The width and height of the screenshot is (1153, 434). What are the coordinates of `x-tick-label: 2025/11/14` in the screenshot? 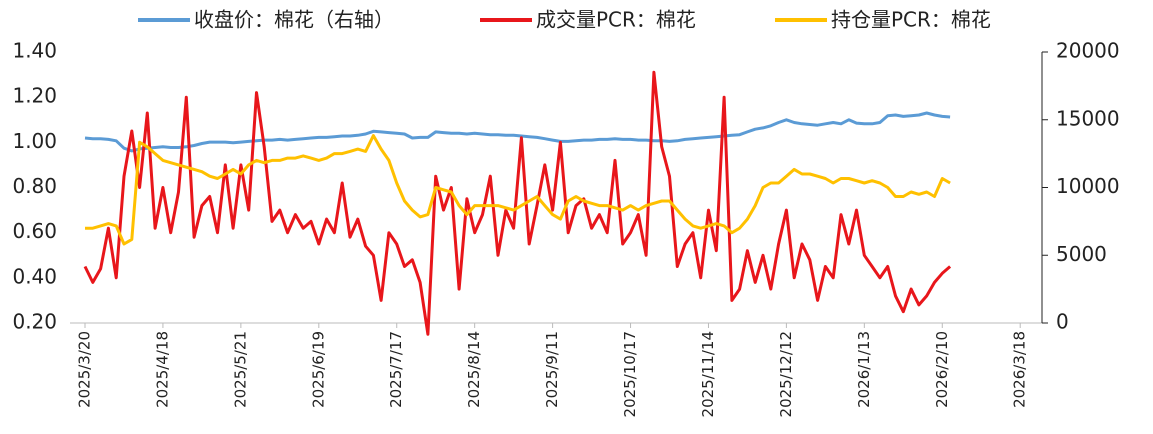 It's located at (708, 374).